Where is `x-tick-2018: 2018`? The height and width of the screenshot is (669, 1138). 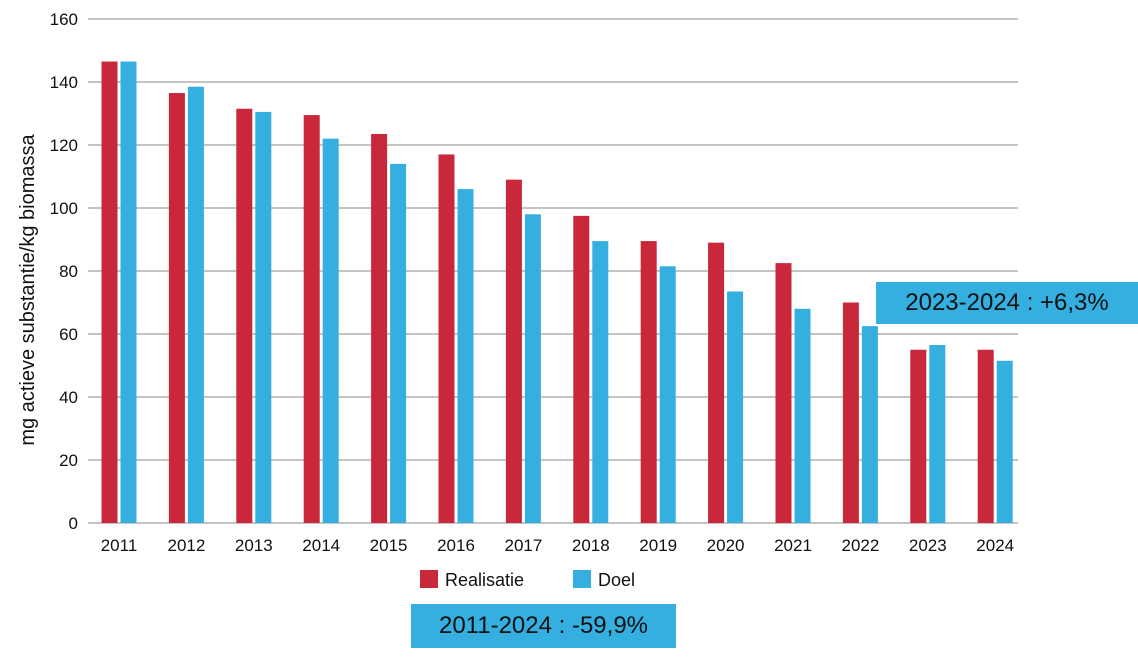 x-tick-2018: 2018 is located at coordinates (591, 545).